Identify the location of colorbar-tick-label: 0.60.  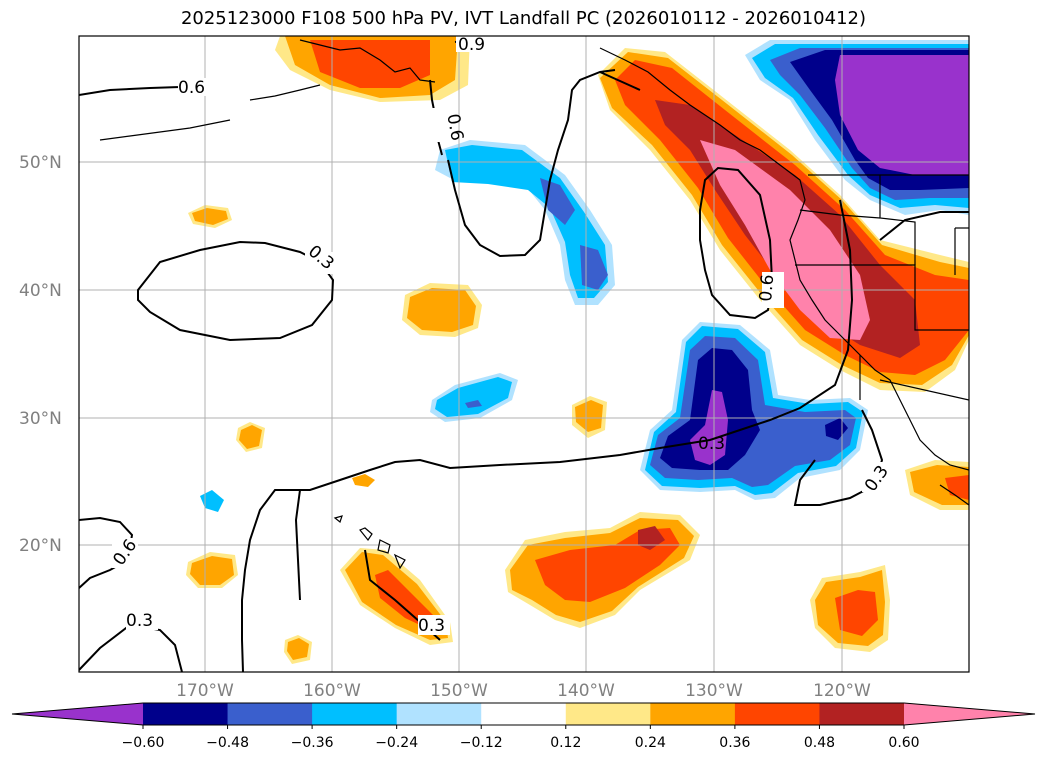
(903, 743).